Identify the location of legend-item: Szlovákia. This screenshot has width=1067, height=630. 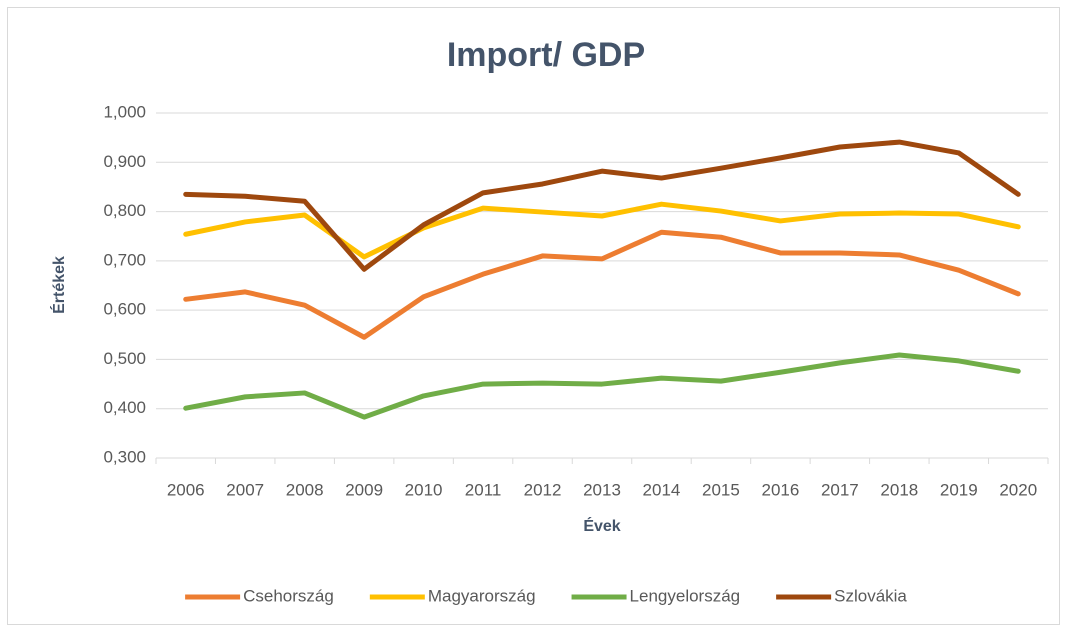
(841, 595).